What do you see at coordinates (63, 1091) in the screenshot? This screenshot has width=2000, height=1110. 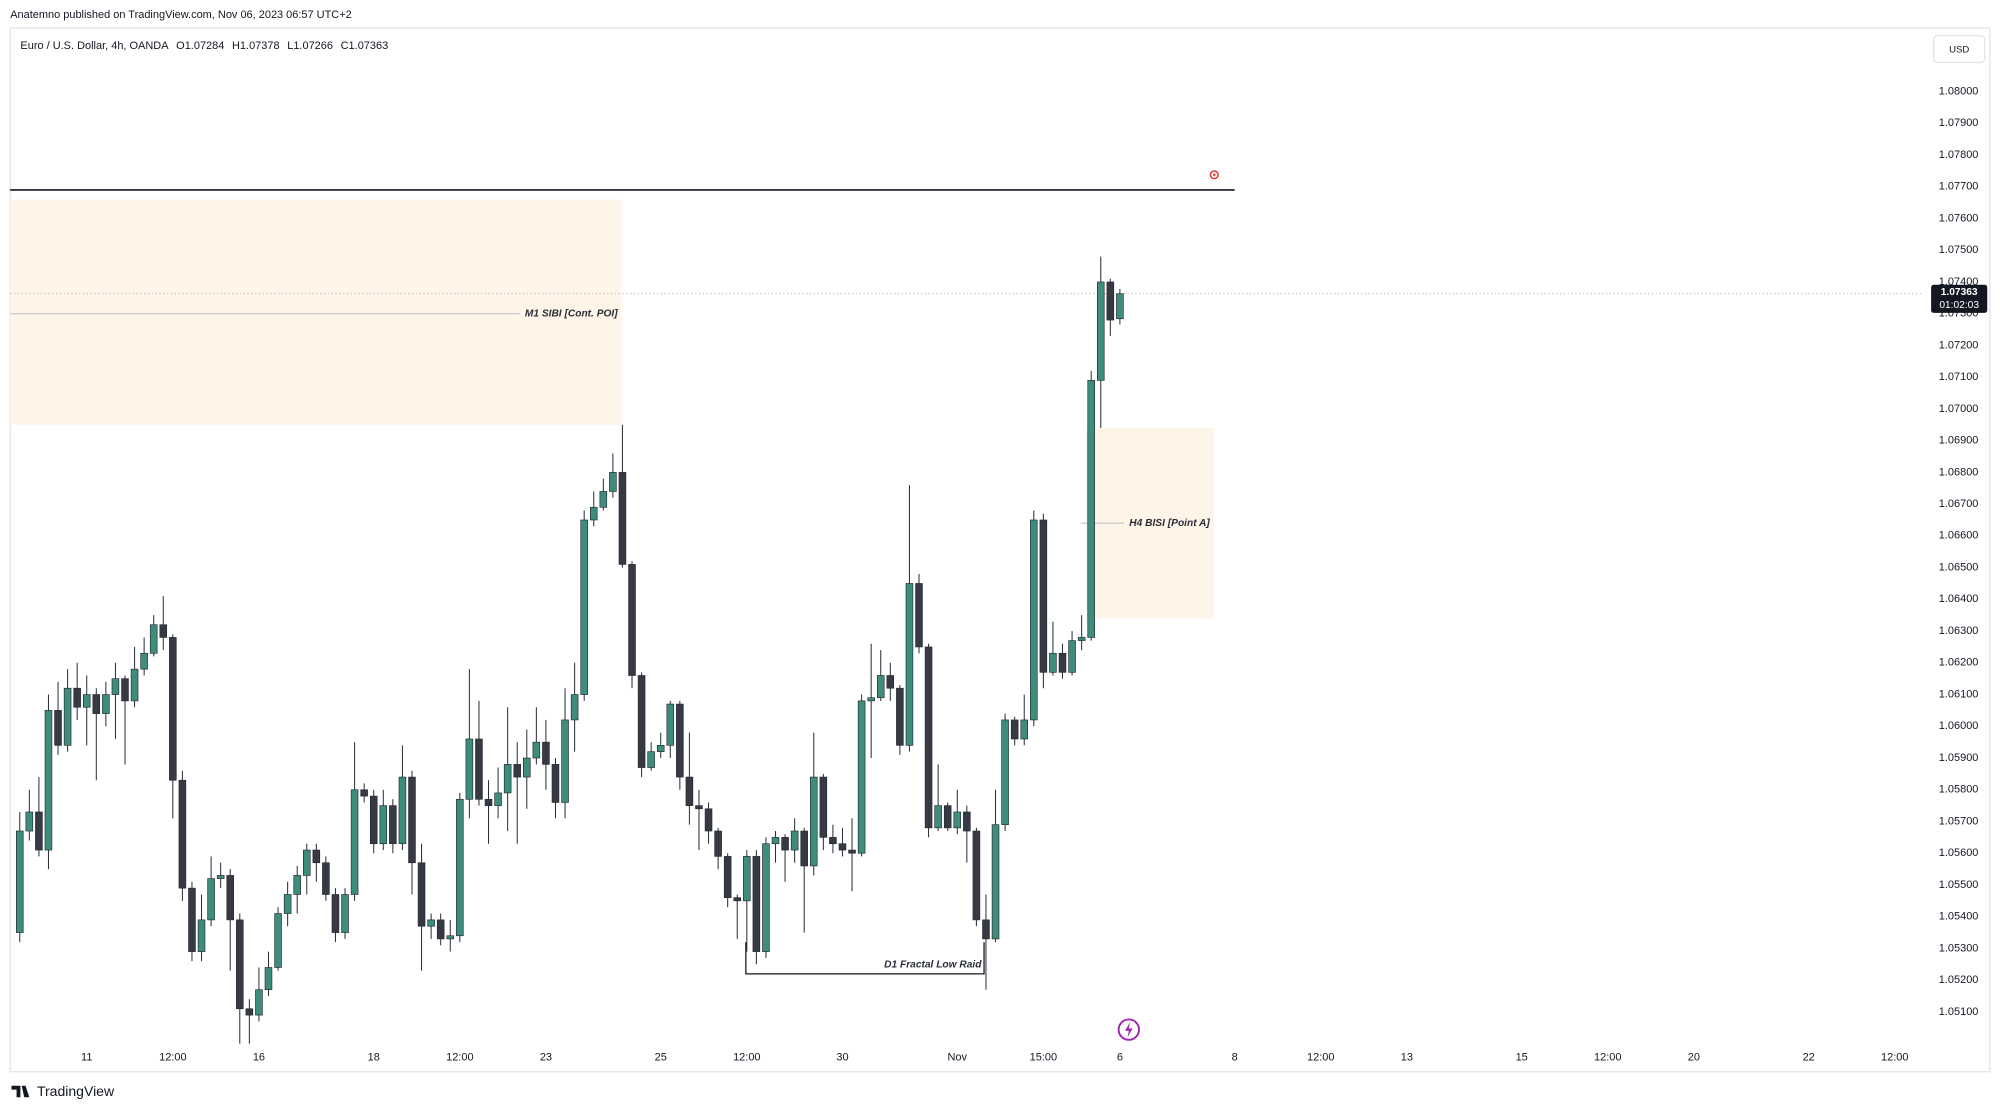 I see `footer-logo: TradingView` at bounding box center [63, 1091].